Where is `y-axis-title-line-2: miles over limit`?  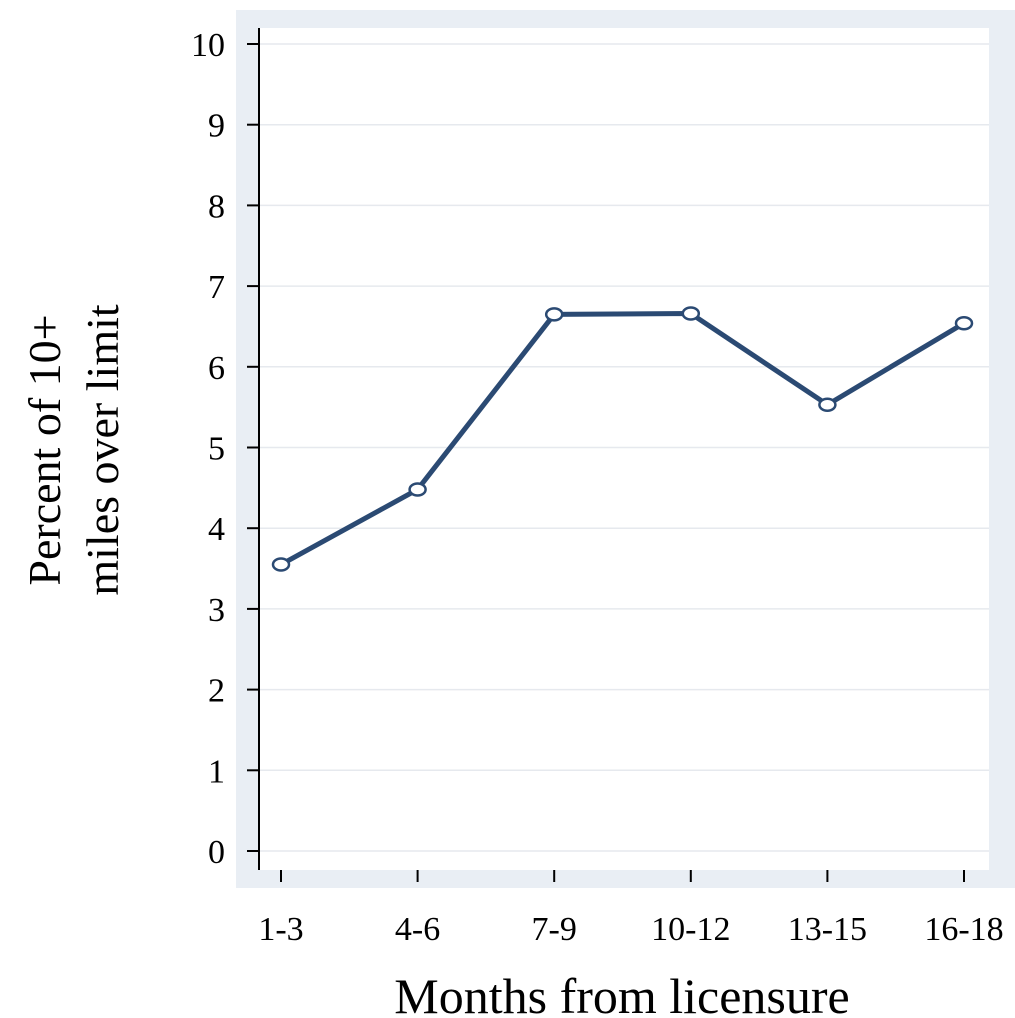 y-axis-title-line-2: miles over limit is located at coordinates (102, 450).